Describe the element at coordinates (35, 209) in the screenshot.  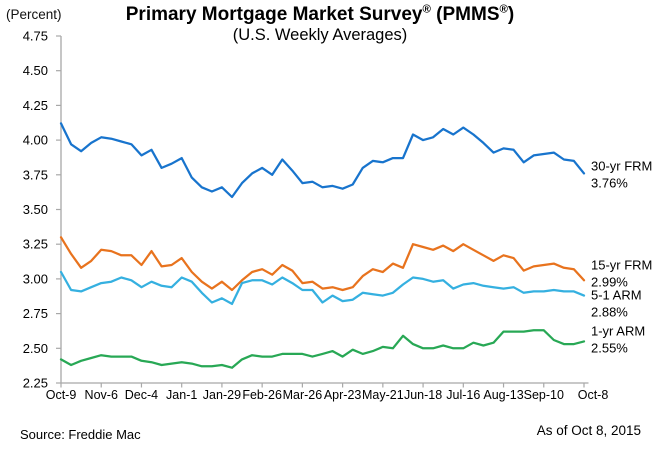
I see `y-axis-label: 3.50` at that location.